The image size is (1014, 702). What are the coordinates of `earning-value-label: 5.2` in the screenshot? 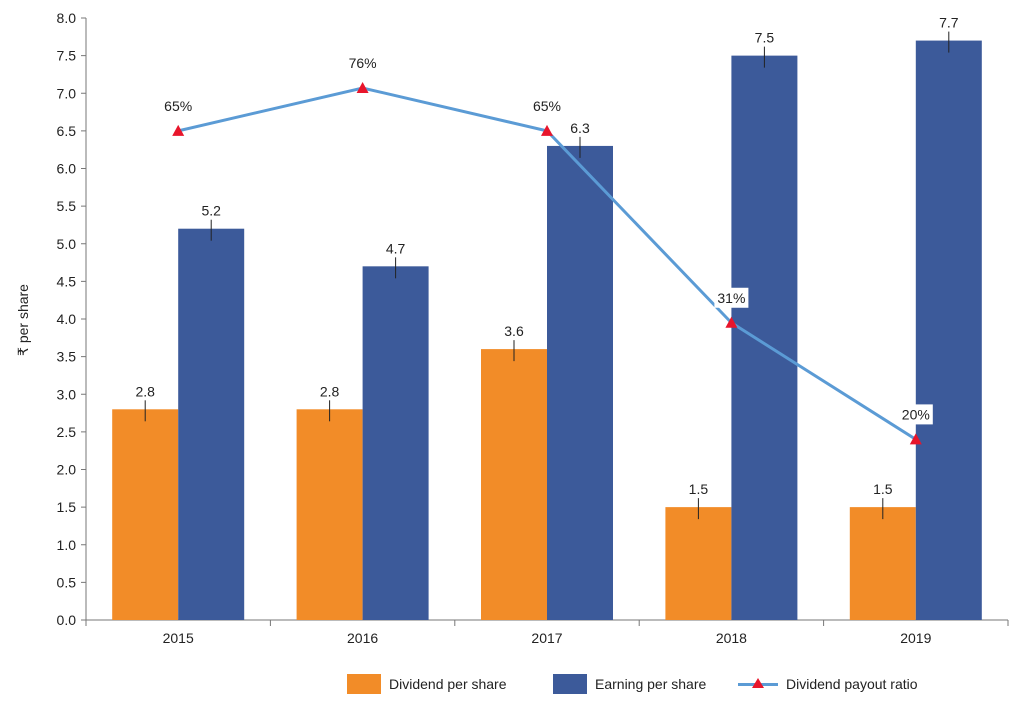 It's located at (211, 211).